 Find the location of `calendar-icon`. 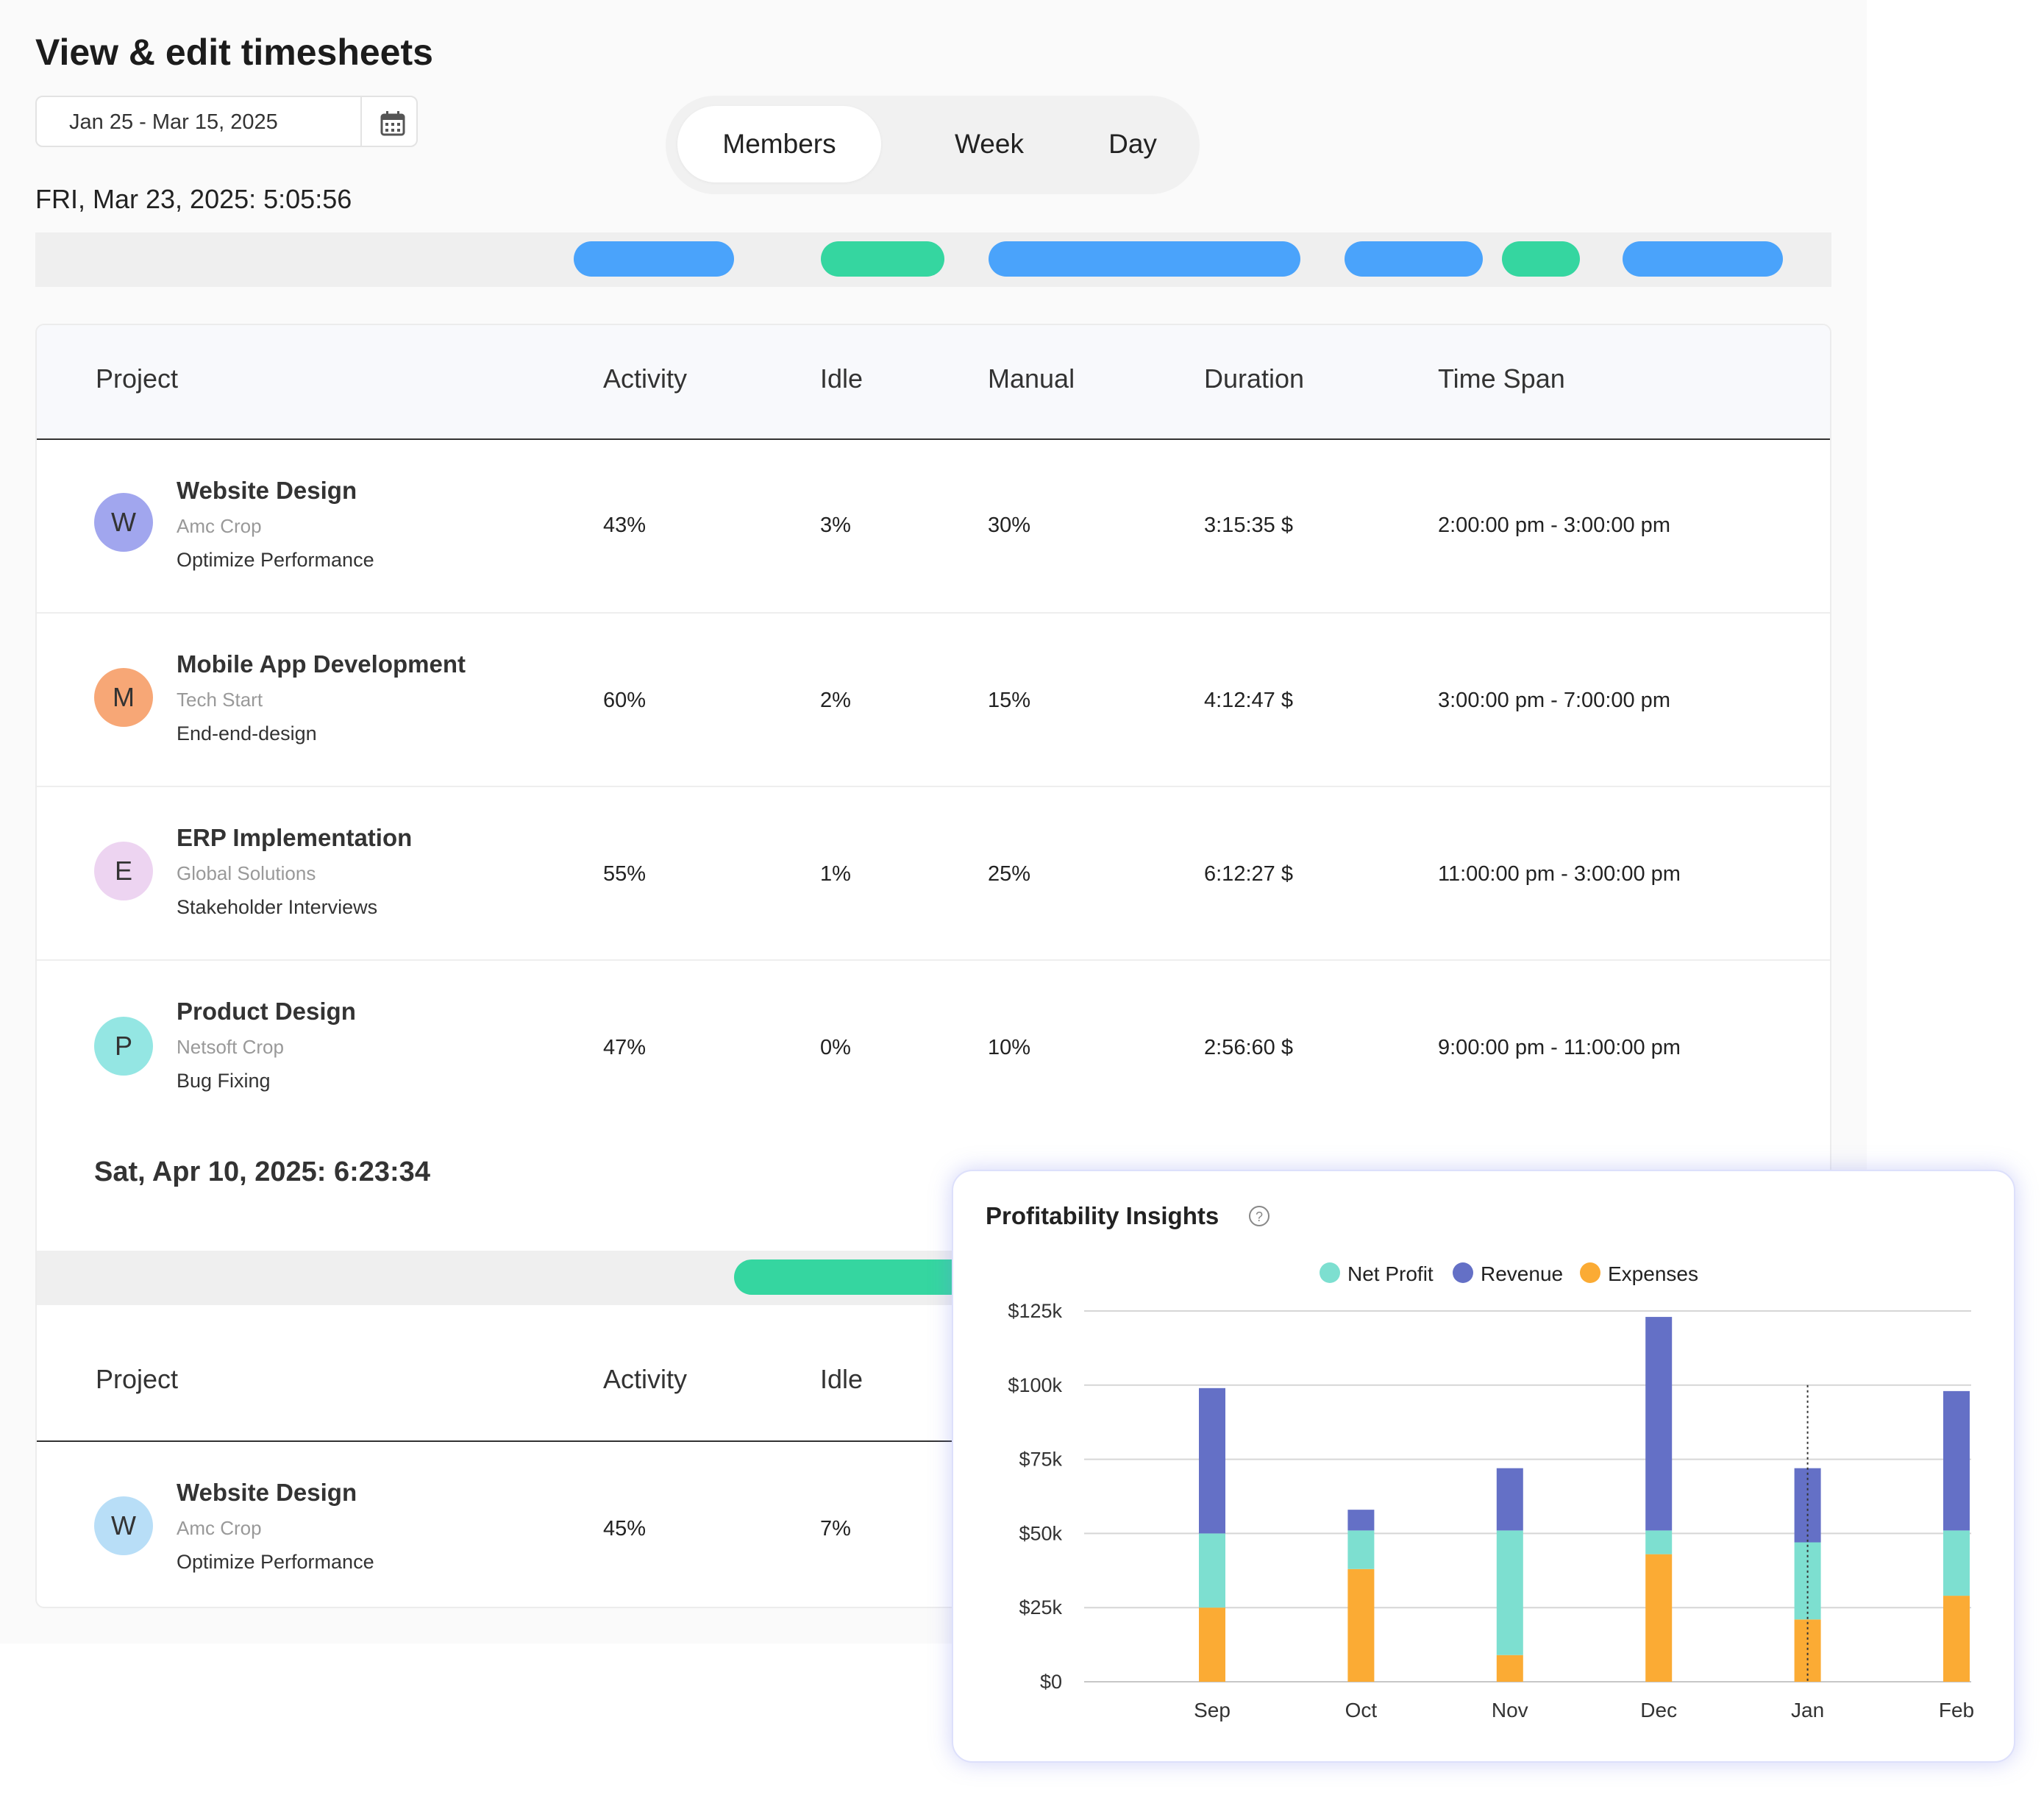

calendar-icon is located at coordinates (393, 124).